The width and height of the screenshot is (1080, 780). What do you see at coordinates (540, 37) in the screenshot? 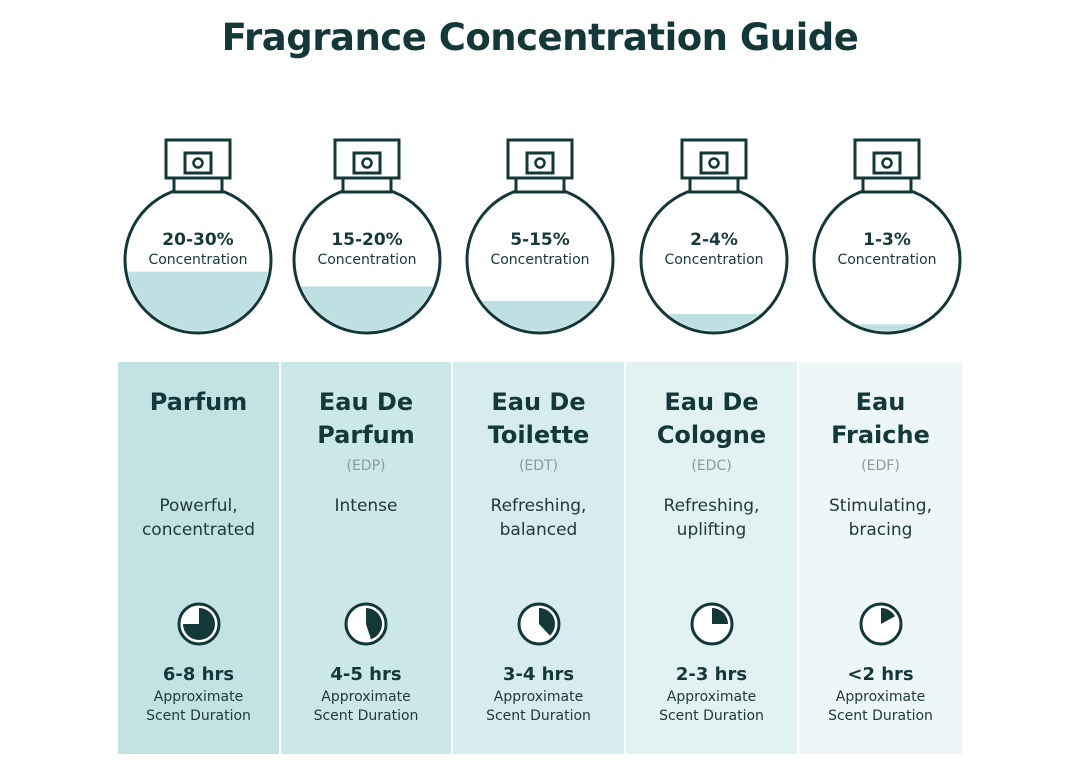
I see `page-title: Fragrance Concentration Guide` at bounding box center [540, 37].